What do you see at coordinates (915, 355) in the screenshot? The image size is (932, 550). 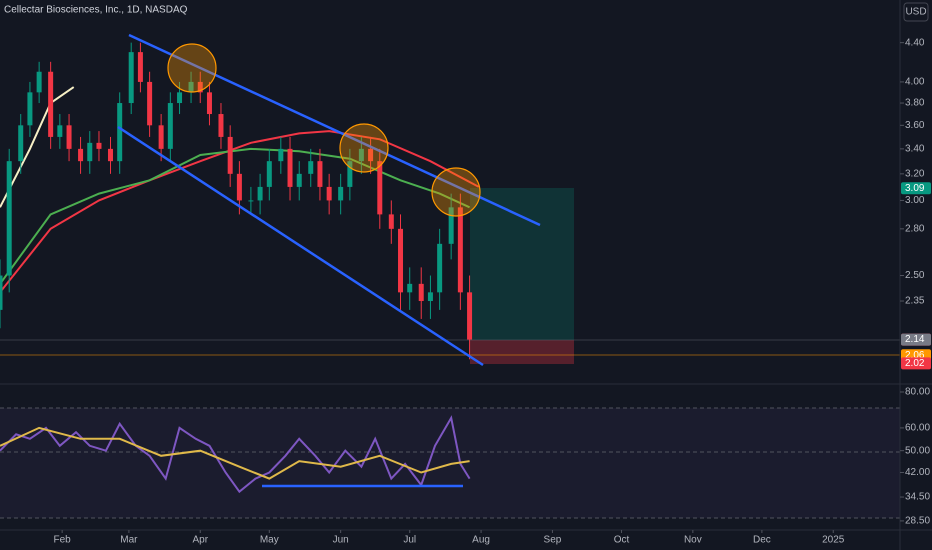 I see `price-tag-label: 2.06` at bounding box center [915, 355].